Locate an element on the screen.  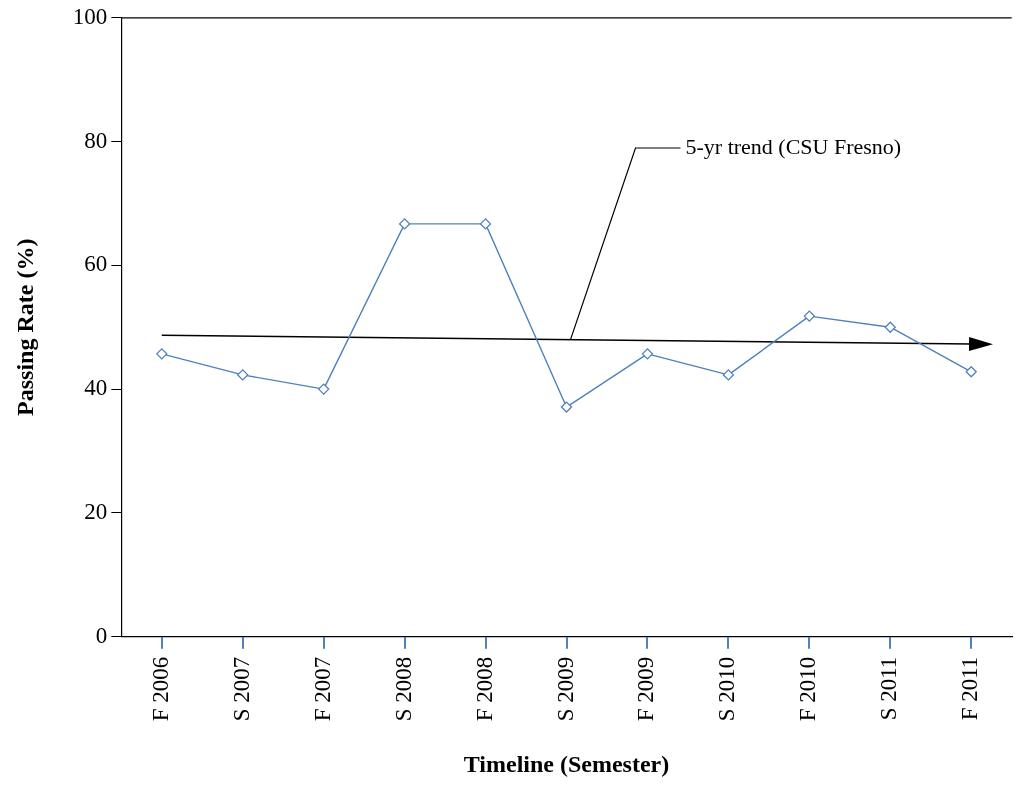
x-tick-label: S 2009 is located at coordinates (565, 689).